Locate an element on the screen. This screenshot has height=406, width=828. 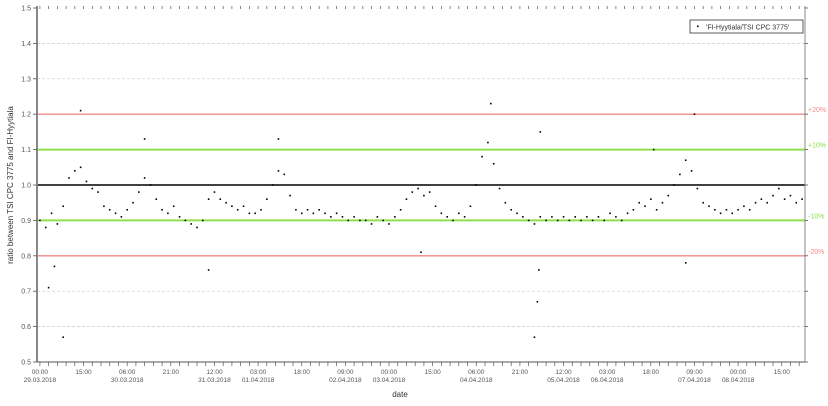
x-tick-label: 00:00 is located at coordinates (389, 372).